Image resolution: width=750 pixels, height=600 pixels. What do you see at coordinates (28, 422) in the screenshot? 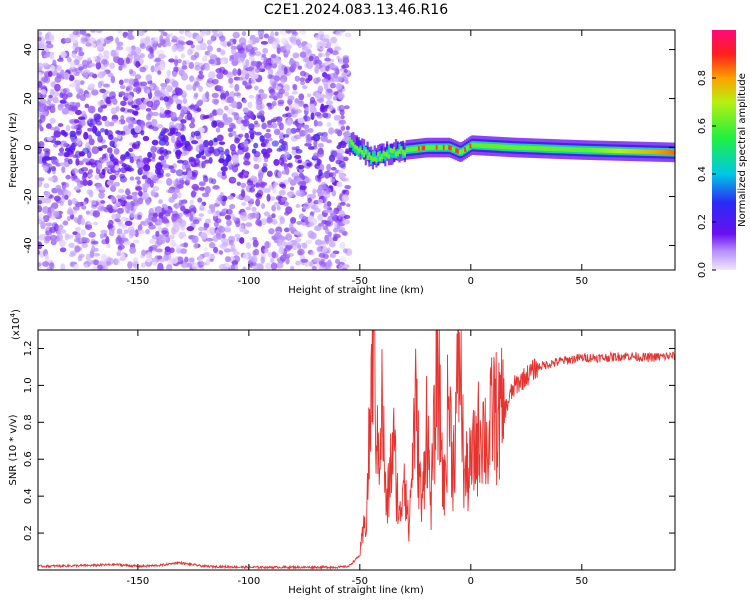
I see `snr-y-tick-label: 0.8` at bounding box center [28, 422].